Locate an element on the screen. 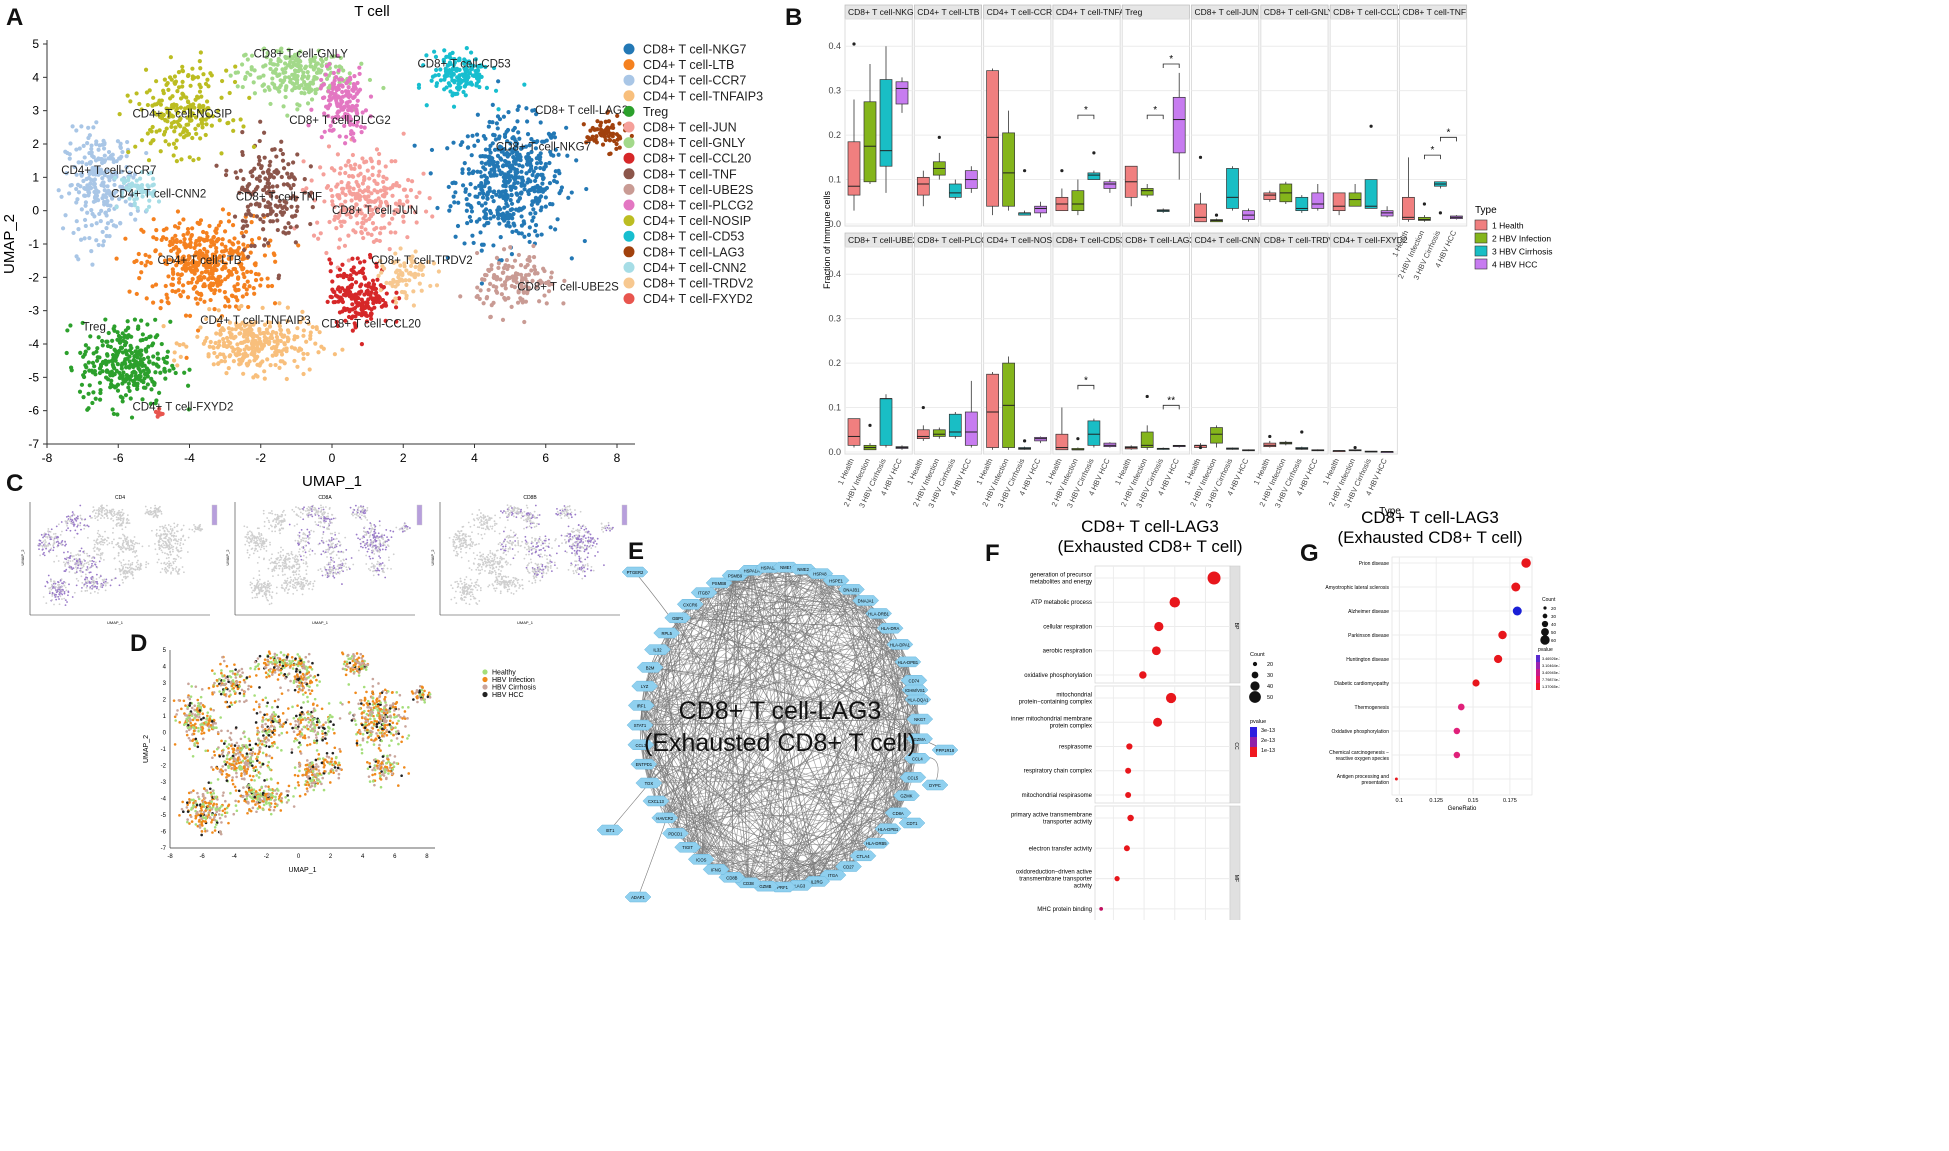 This screenshot has width=1949, height=1151. facet: CD8+ T cell-TRDV2 is located at coordinates (1299, 343).